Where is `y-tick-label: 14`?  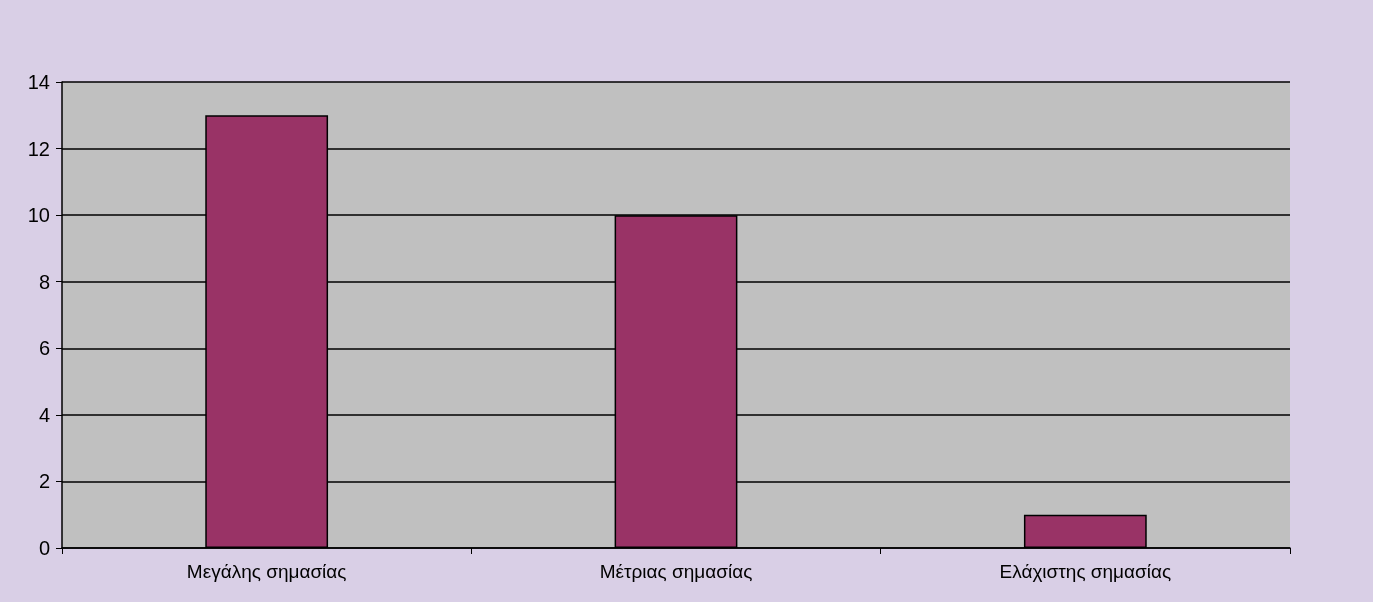
y-tick-label: 14 is located at coordinates (38, 82).